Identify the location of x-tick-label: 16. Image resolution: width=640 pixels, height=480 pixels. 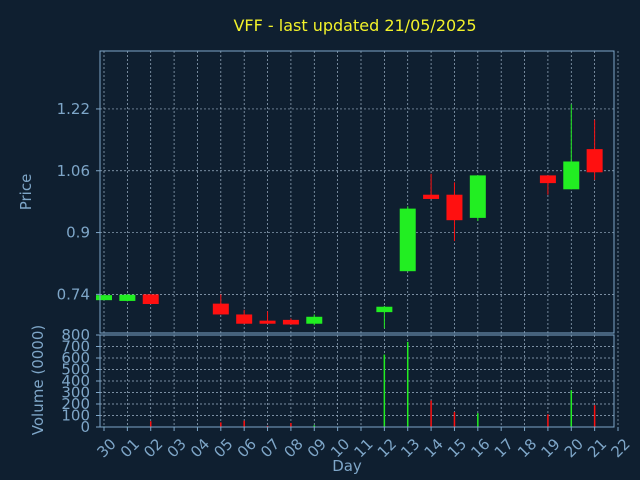
(480, 448).